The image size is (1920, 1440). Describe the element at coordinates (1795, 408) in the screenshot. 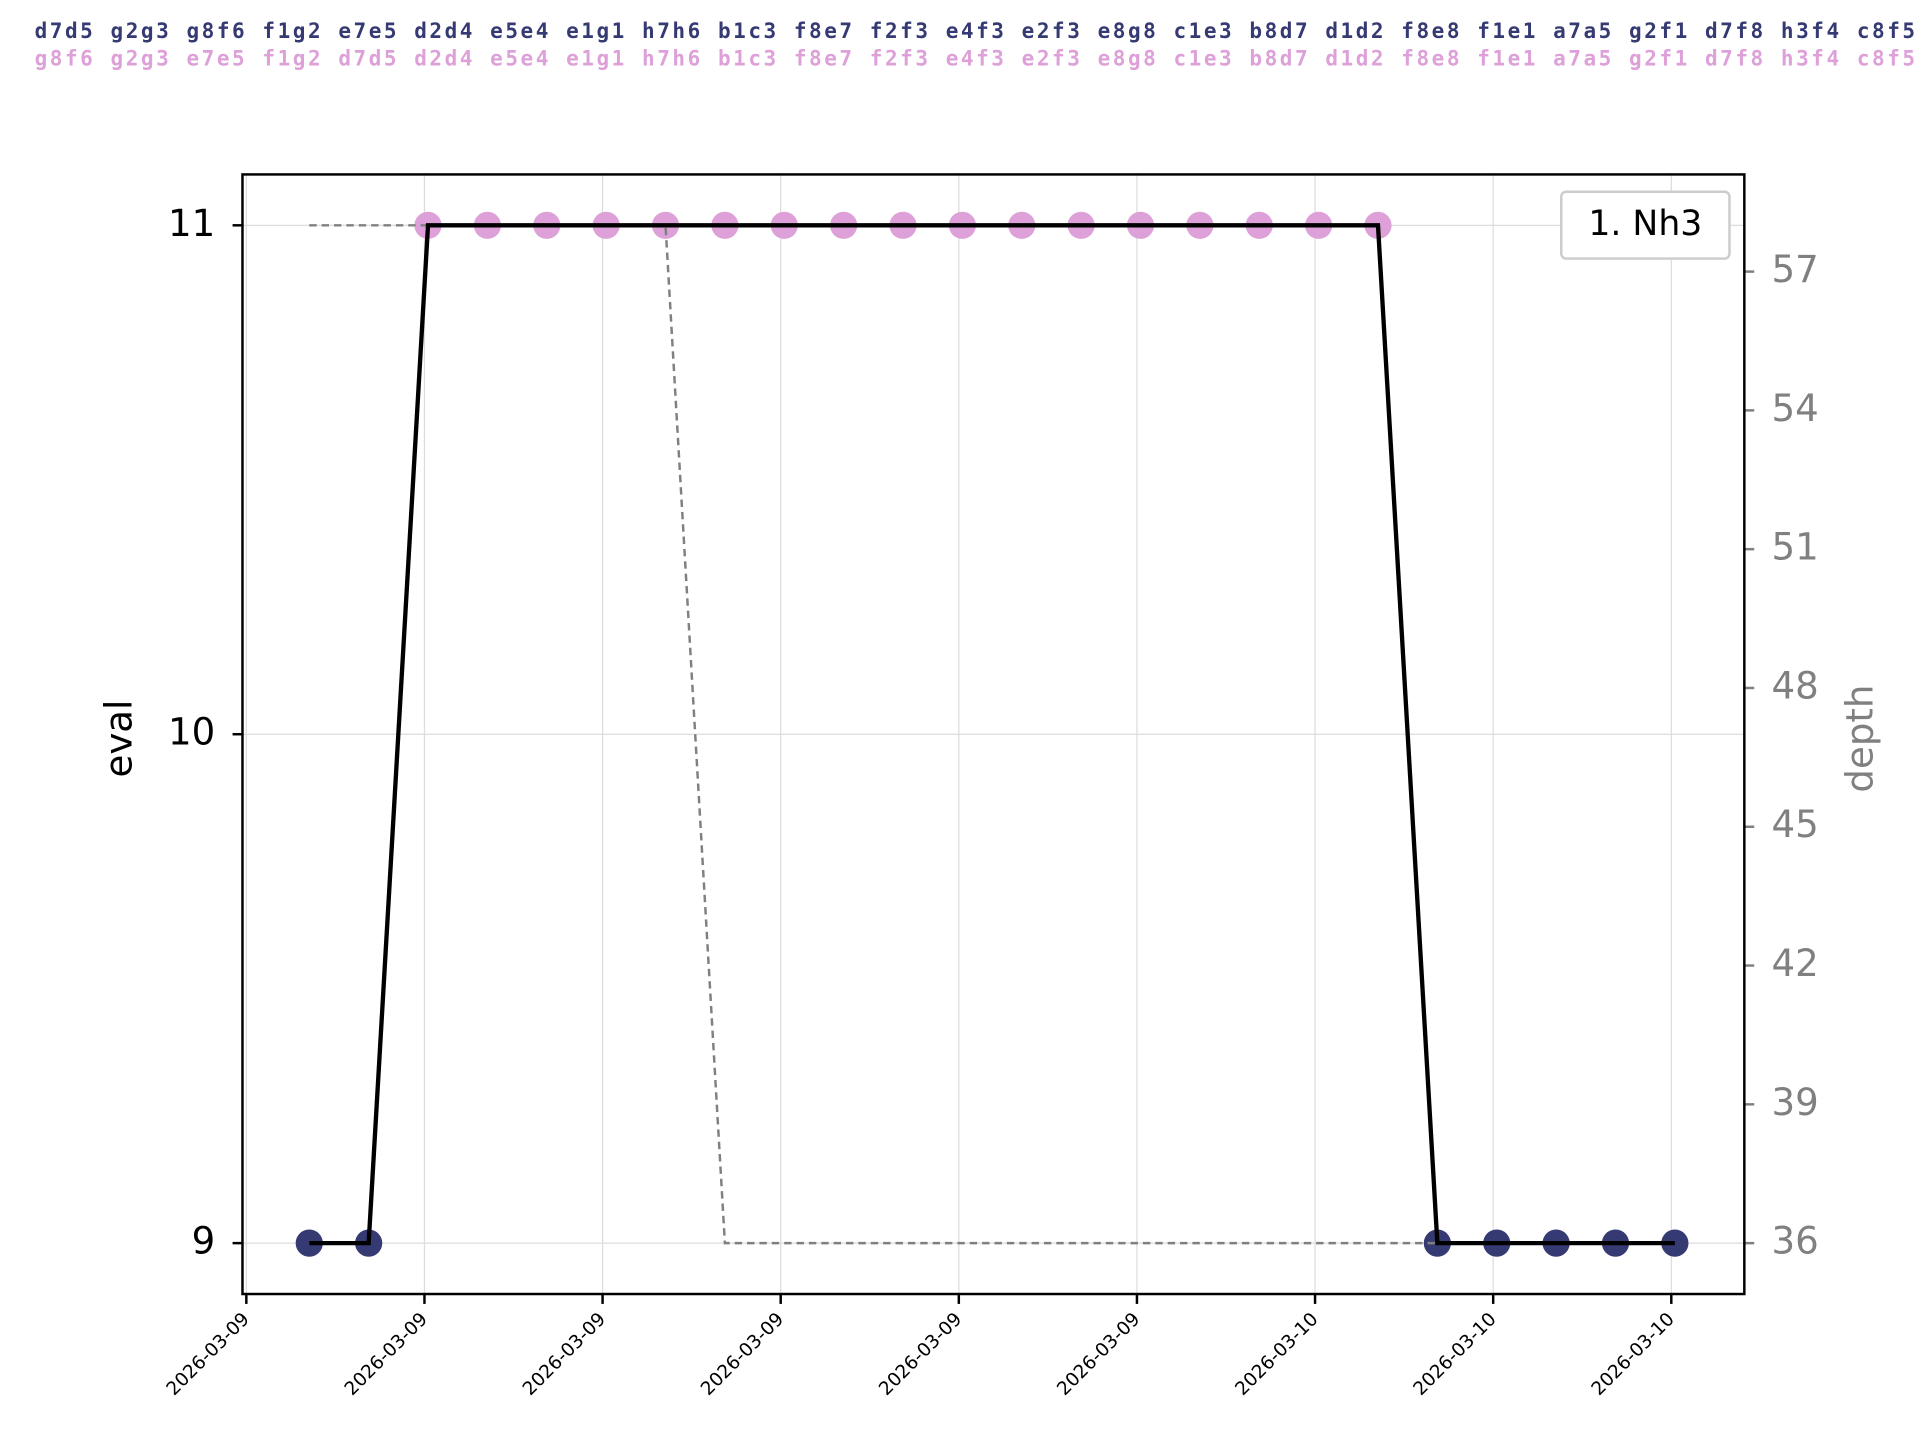

I see `y2-tick-label: 54` at that location.